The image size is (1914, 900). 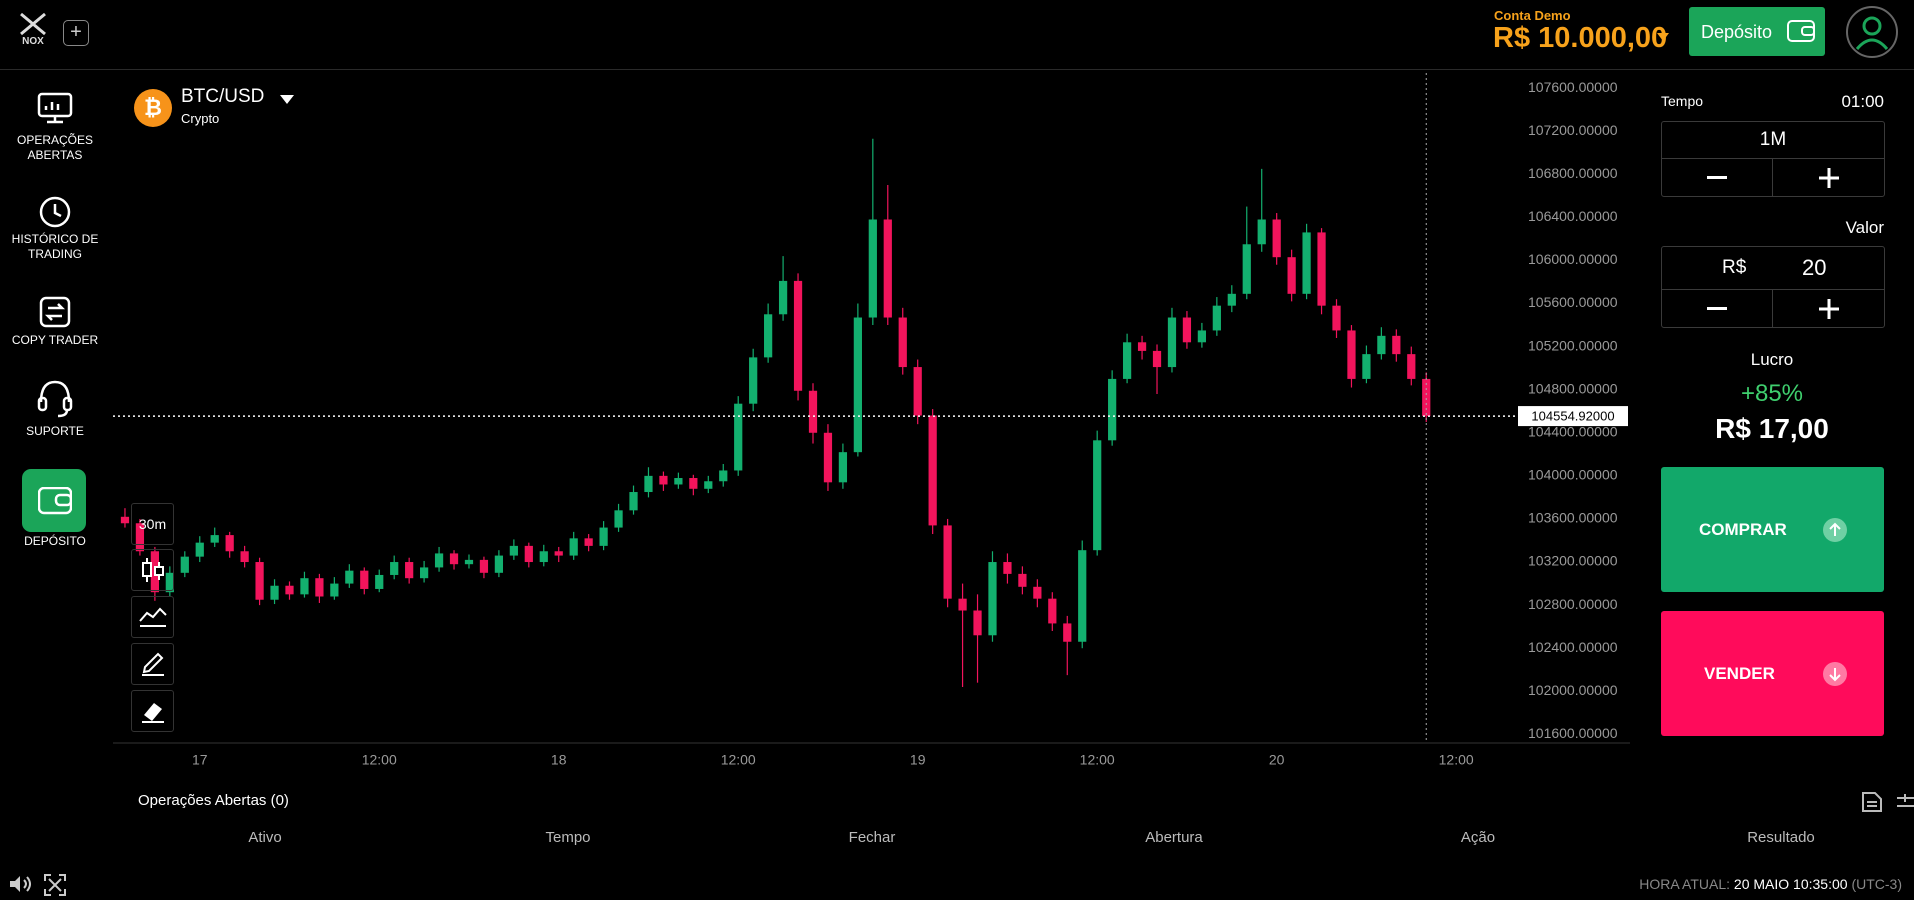 I want to click on settings-icon, so click(x=1905, y=802).